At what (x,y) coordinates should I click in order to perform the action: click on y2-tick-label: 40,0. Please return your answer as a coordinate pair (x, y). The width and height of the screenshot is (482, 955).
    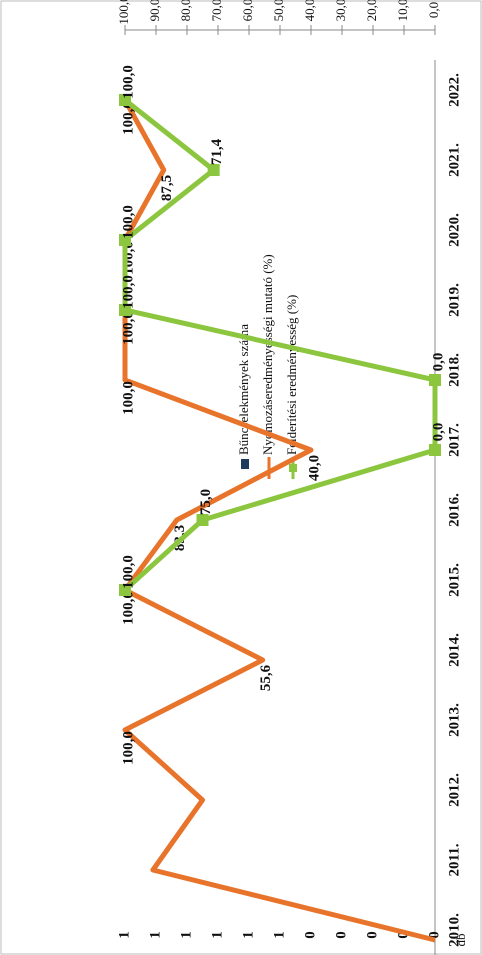
    Looking at the image, I should click on (309, 10).